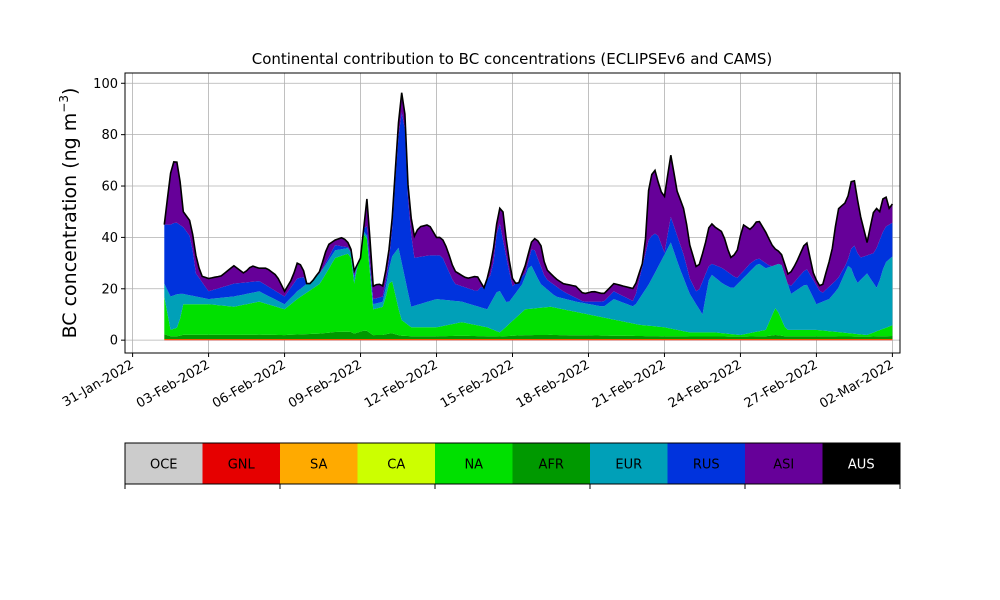  What do you see at coordinates (401, 384) in the screenshot?
I see `x-tick-label: 12-Feb-2022` at bounding box center [401, 384].